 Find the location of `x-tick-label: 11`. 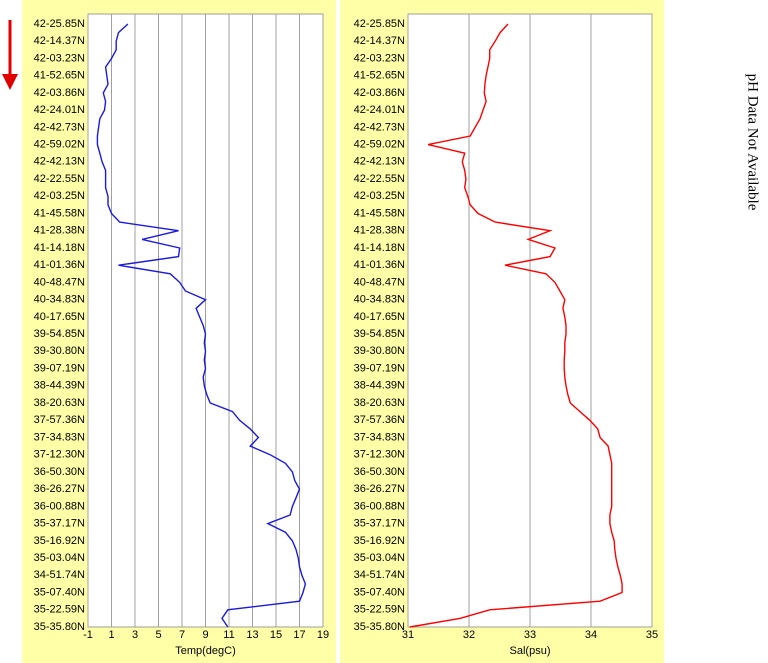

x-tick-label: 11 is located at coordinates (228, 635).